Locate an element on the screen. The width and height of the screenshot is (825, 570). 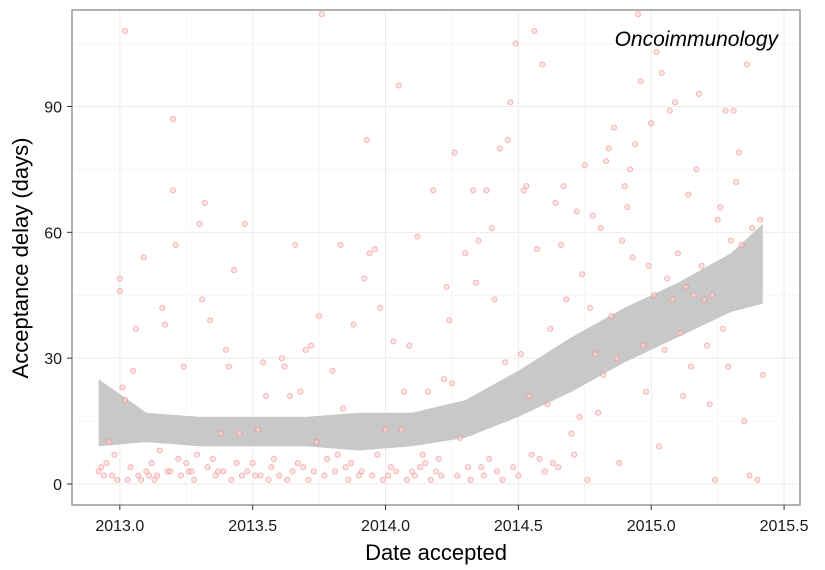
x-tick-label: 2015.5 is located at coordinates (784, 526).